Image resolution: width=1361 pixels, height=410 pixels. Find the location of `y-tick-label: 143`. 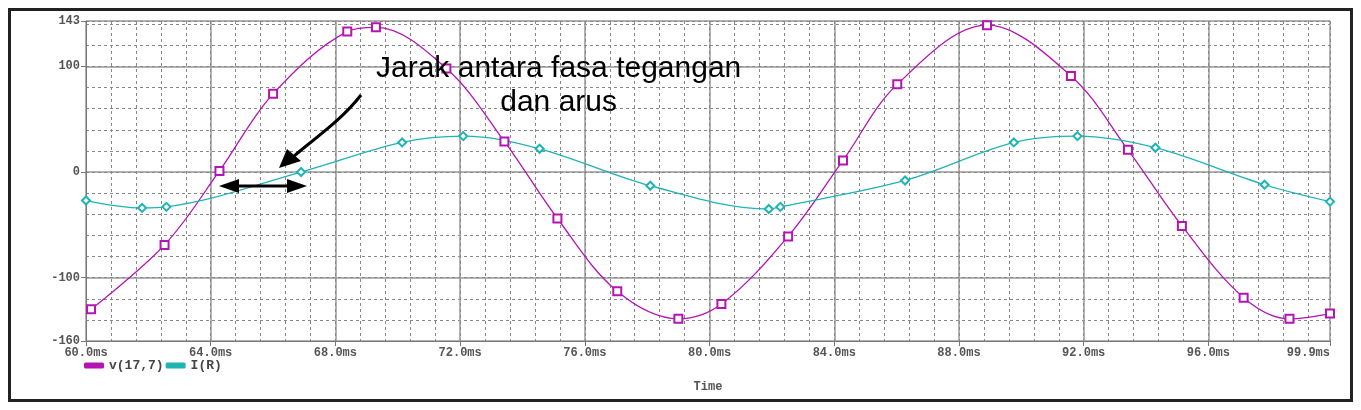

y-tick-label: 143 is located at coordinates (69, 21).